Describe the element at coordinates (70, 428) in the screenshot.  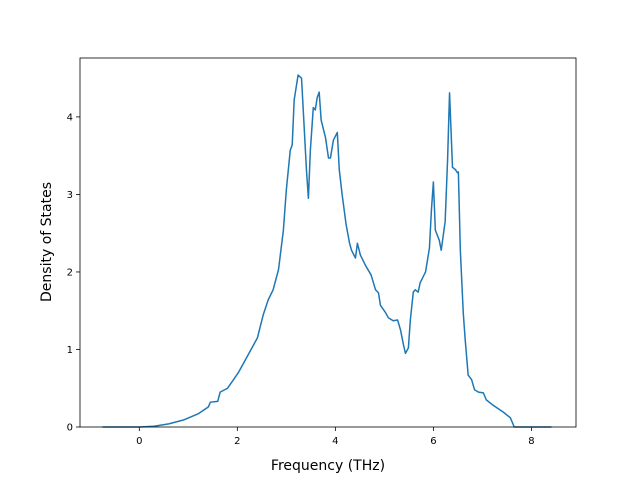
I see `y-tick-label: 0` at that location.